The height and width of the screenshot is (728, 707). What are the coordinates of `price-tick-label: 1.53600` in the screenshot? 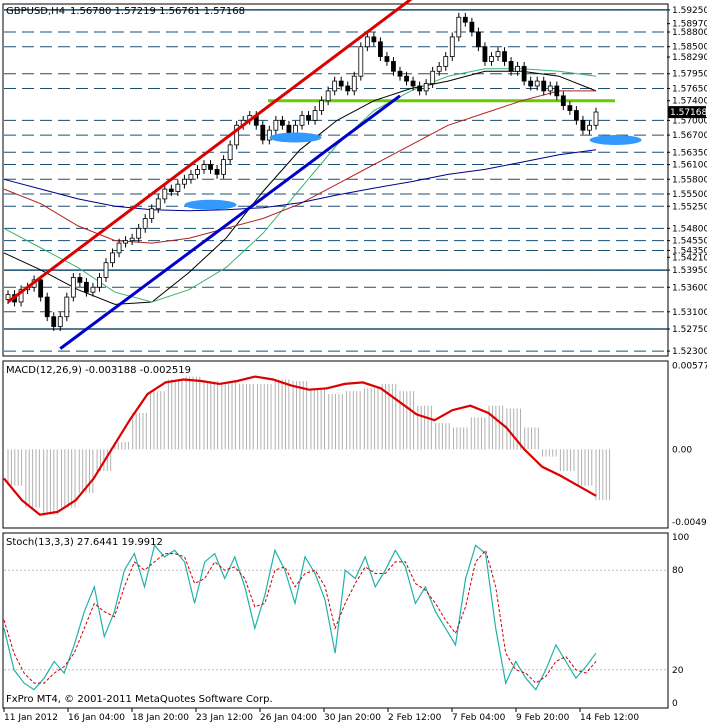 It's located at (689, 288).